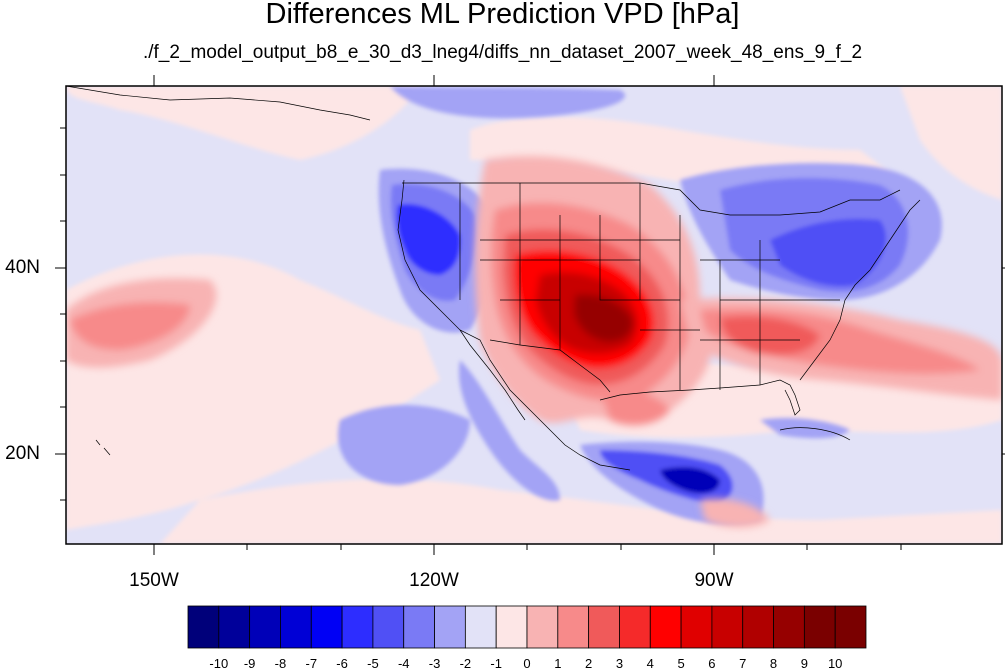  I want to click on lat-label-20n: 20N, so click(22, 453).